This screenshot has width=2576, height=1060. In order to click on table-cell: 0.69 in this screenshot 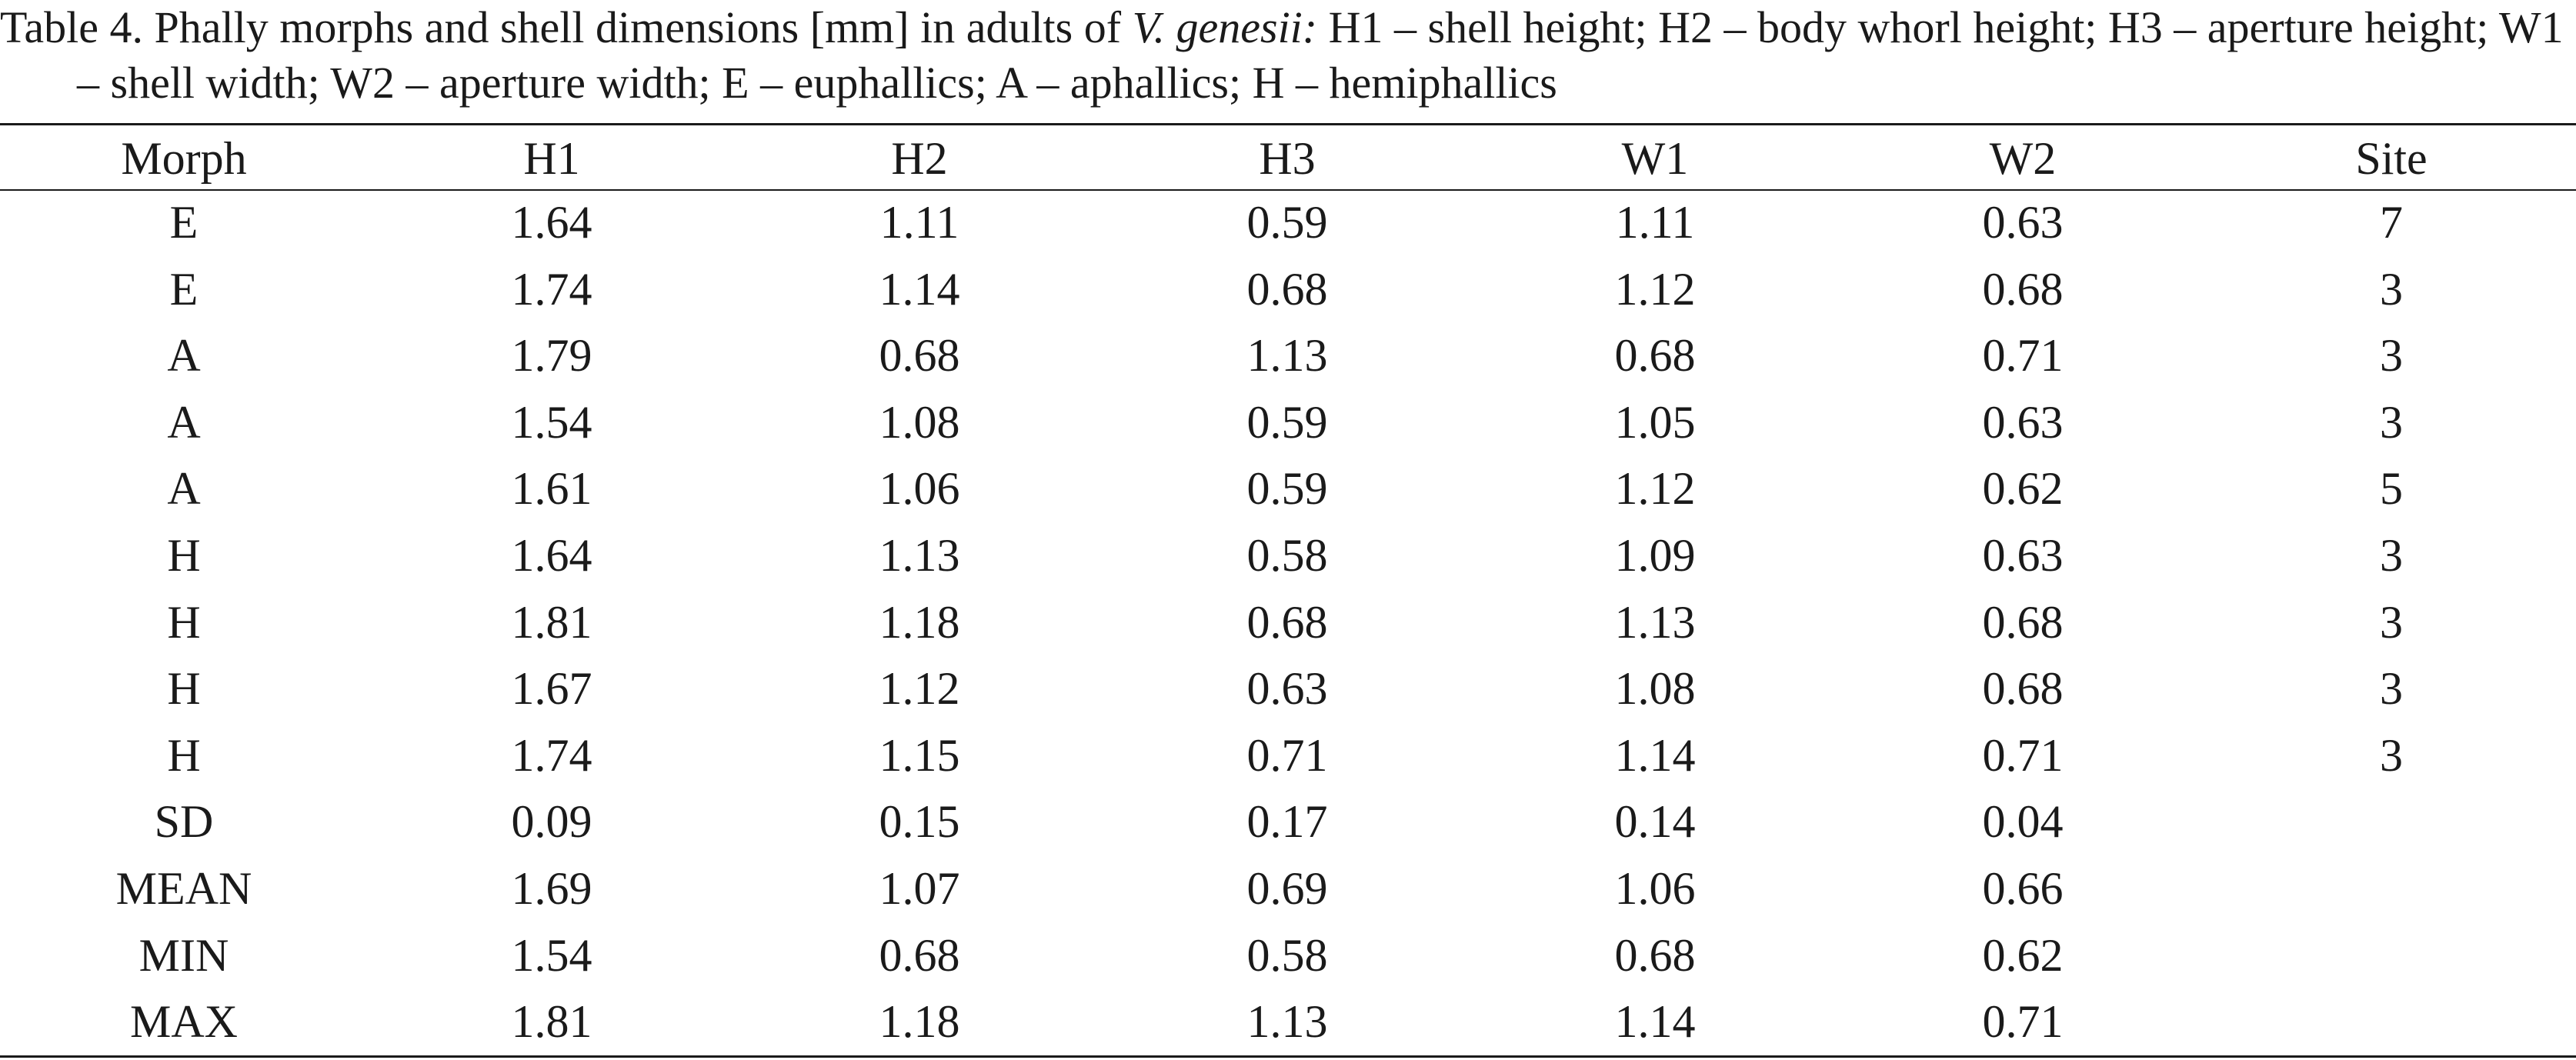, I will do `click(1287, 888)`.